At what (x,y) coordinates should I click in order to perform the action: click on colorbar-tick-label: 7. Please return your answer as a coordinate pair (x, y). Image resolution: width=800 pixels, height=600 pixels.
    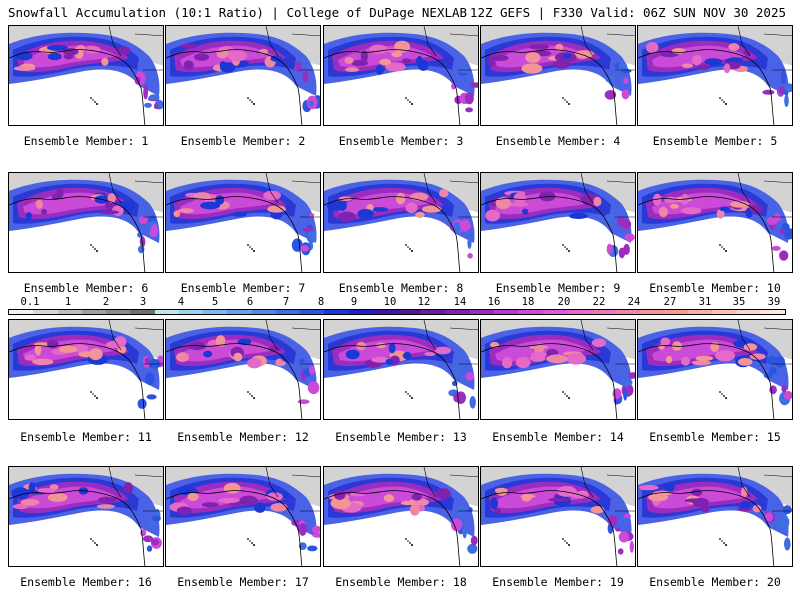
    Looking at the image, I should click on (286, 302).